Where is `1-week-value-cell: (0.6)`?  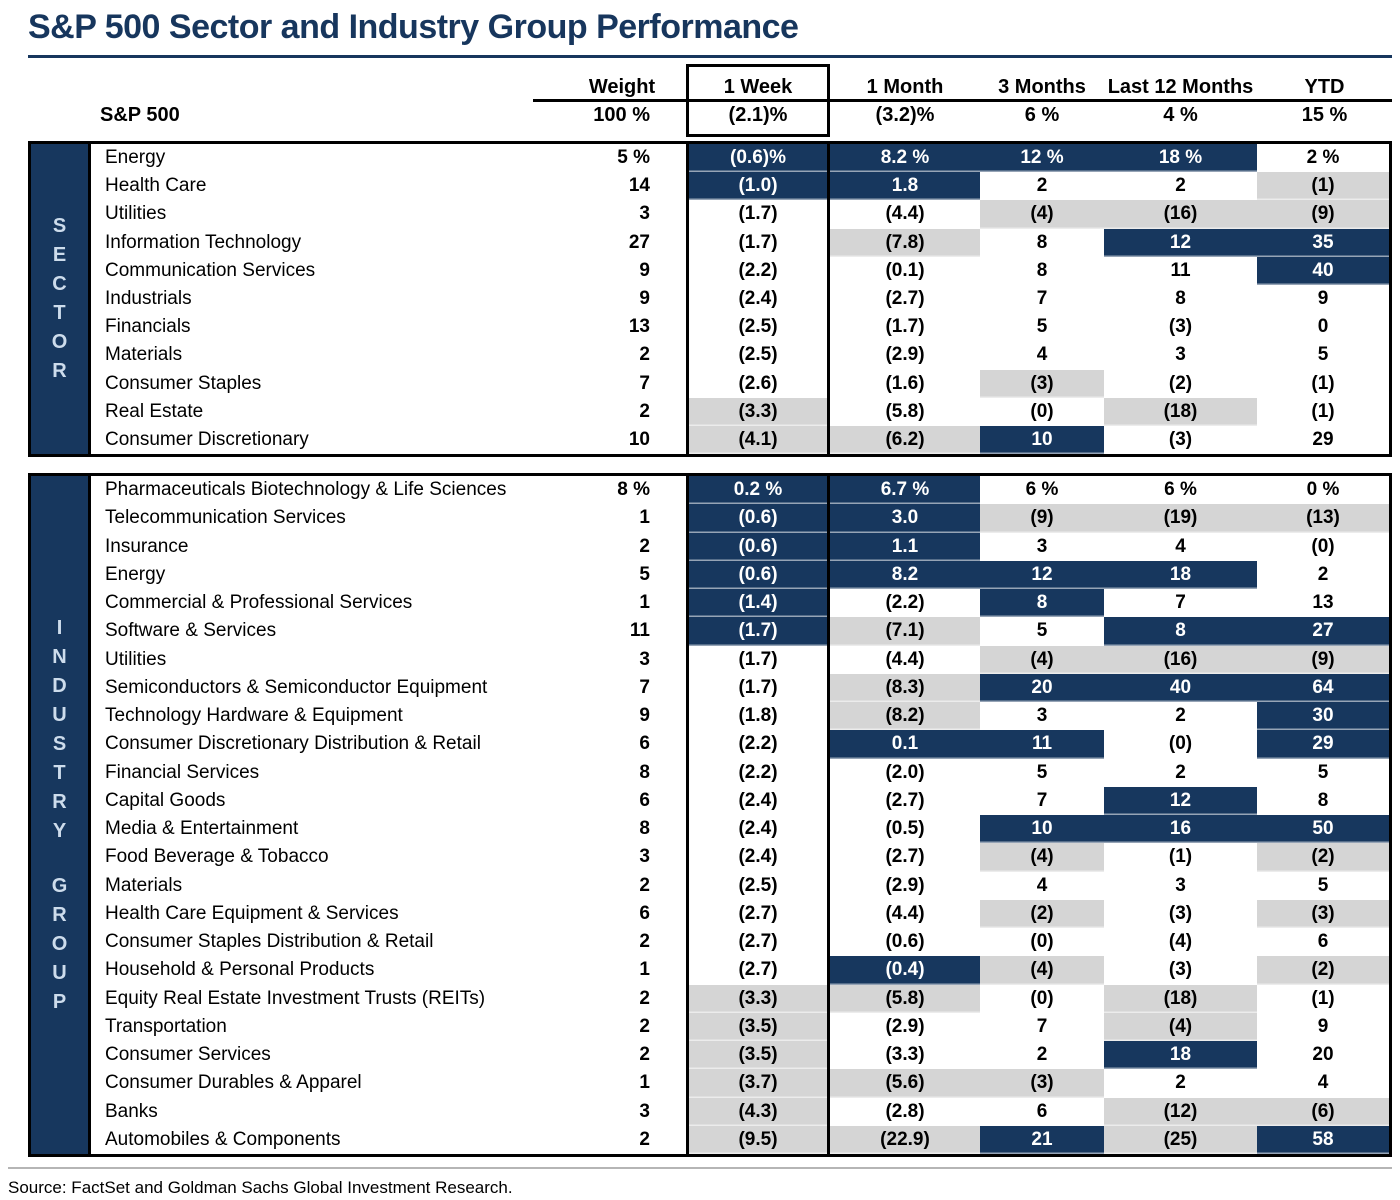
1-week-value-cell: (0.6) is located at coordinates (758, 518).